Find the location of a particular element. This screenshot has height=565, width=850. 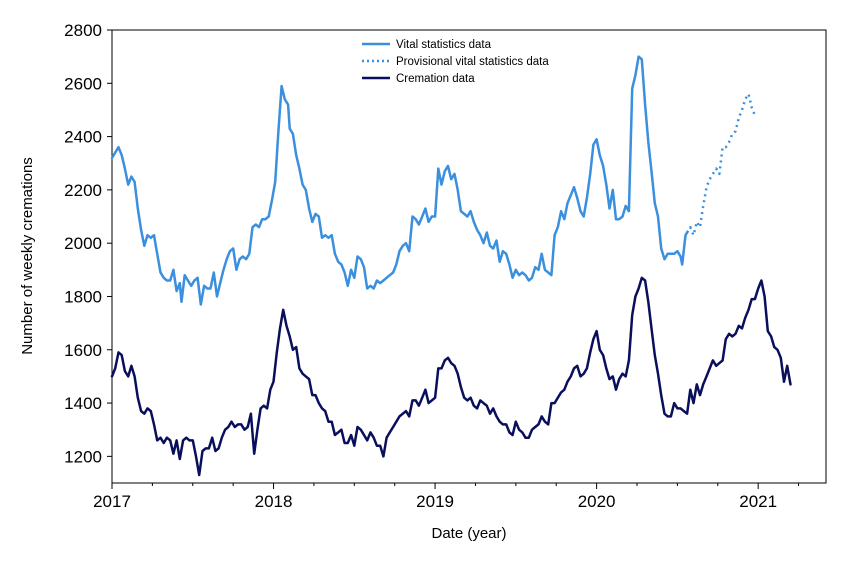

x-axis-title: Date (year) is located at coordinates (468, 533).